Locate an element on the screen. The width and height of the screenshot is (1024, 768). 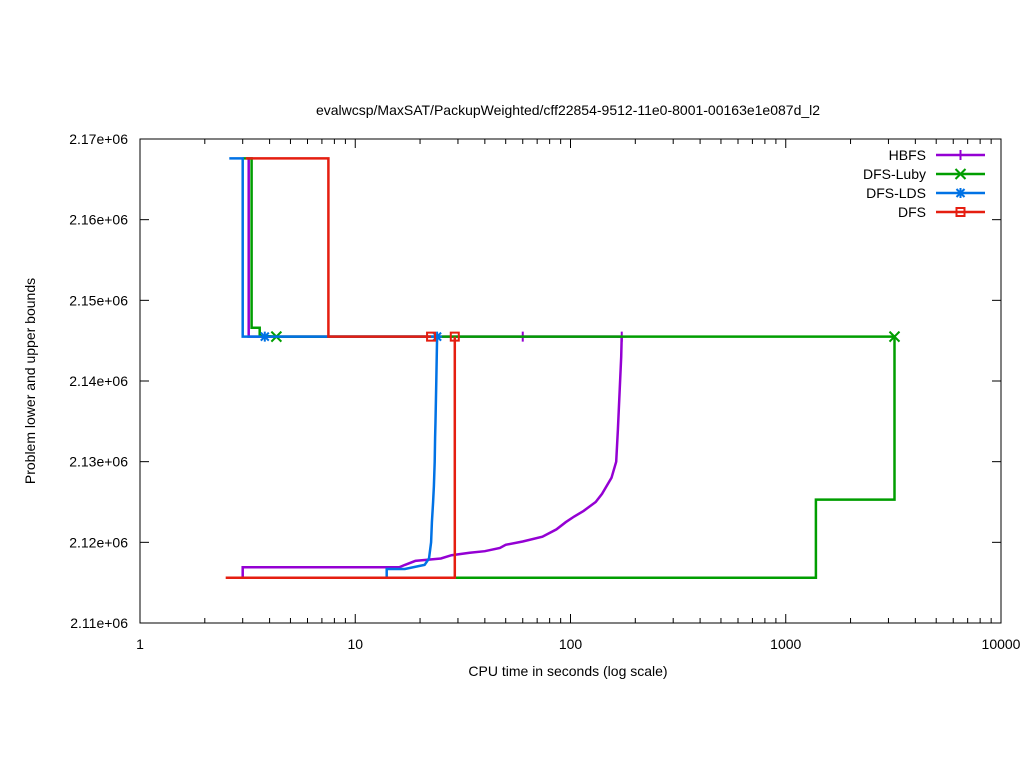
legend-entry-dfs-luby: DFS-Luby is located at coordinates (924, 174).